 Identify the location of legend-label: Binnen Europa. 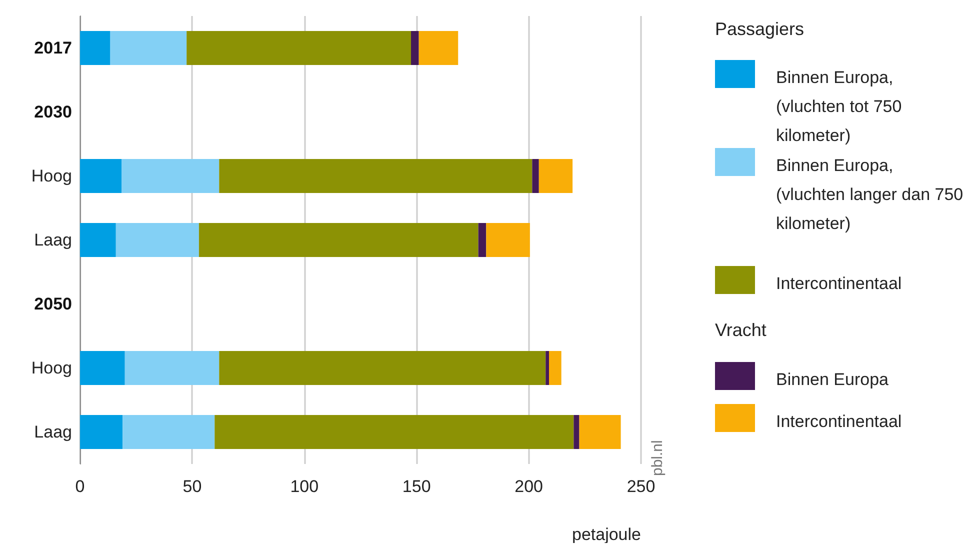
(833, 379).